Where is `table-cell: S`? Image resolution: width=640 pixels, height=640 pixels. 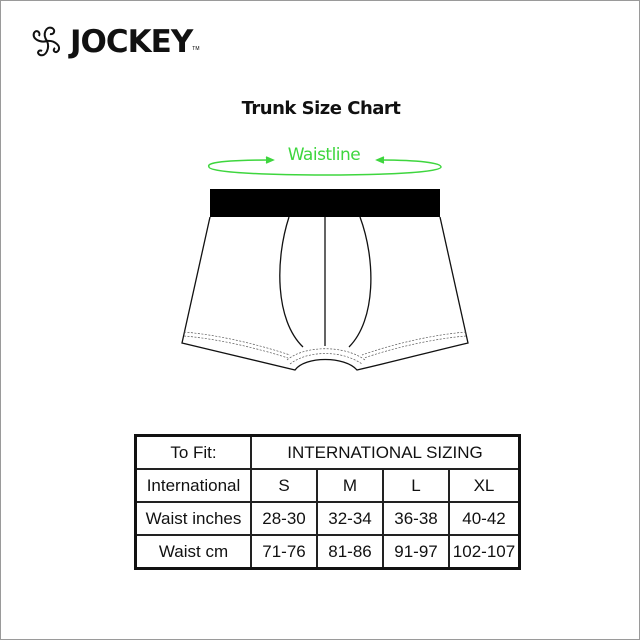 table-cell: S is located at coordinates (284, 485).